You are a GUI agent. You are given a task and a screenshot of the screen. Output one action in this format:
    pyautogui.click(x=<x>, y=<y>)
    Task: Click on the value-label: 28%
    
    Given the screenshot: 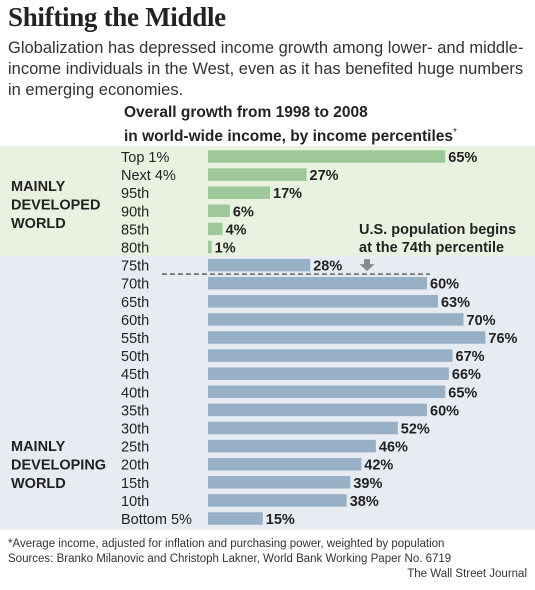 What is the action you would take?
    pyautogui.click(x=327, y=267)
    